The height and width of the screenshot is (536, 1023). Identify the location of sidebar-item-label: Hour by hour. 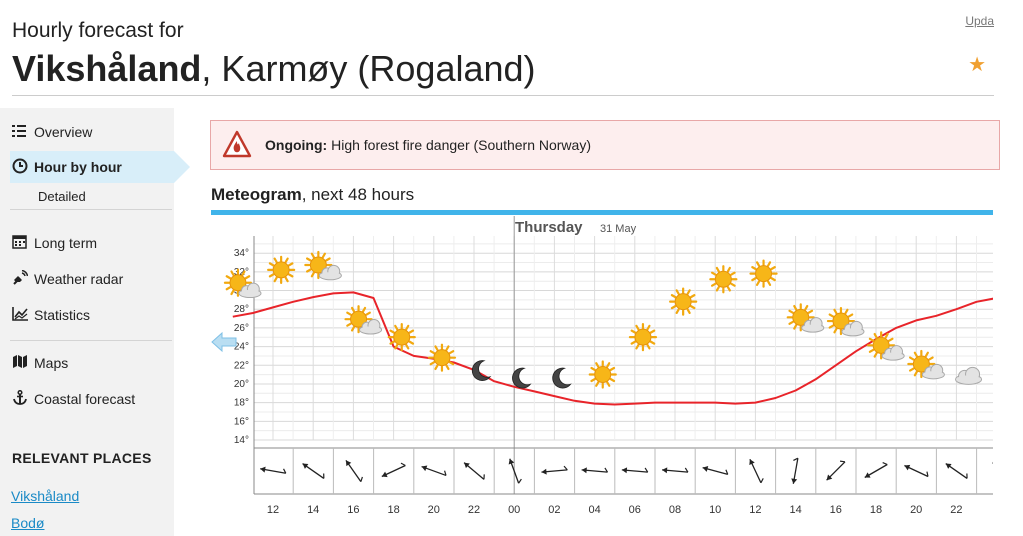
(78, 167).